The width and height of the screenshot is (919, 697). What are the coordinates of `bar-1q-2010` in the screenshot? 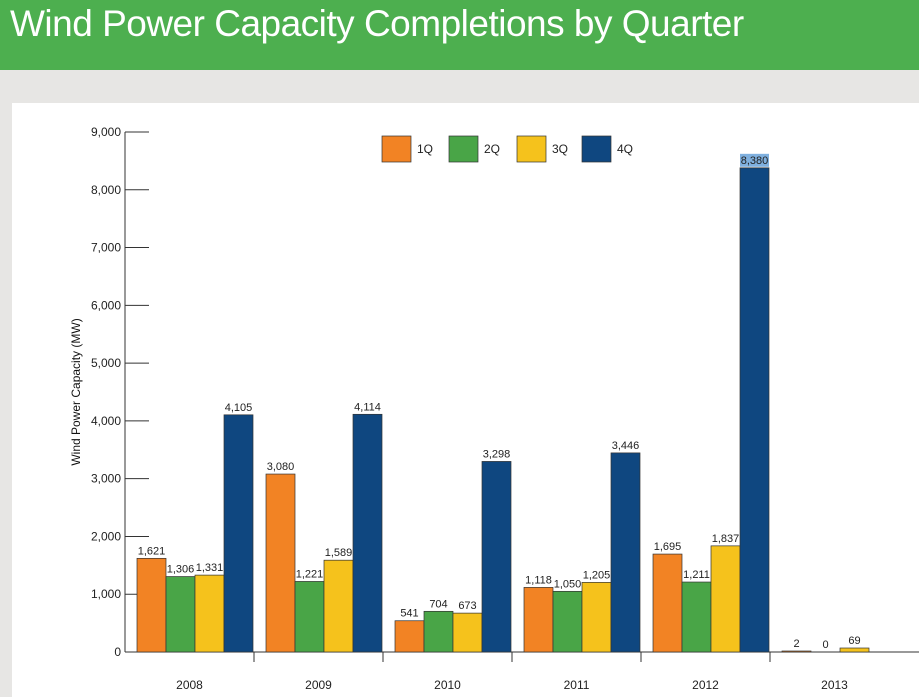 It's located at (409, 636).